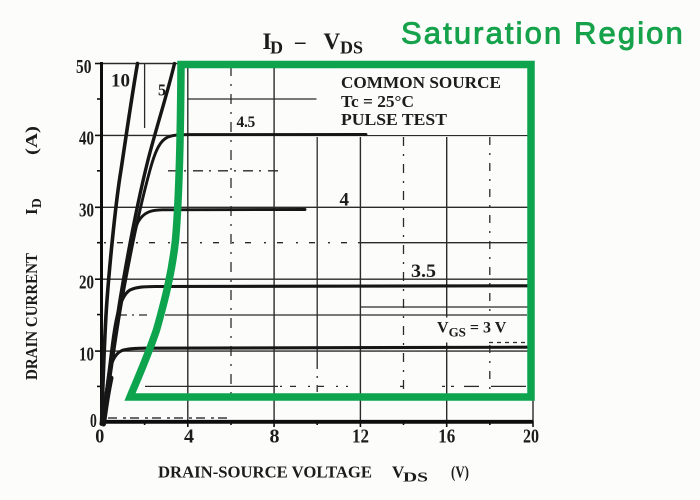 This screenshot has width=700, height=500. What do you see at coordinates (265, 472) in the screenshot?
I see `svg-text: DRAIN-SOURCE VOLTAGE` at bounding box center [265, 472].